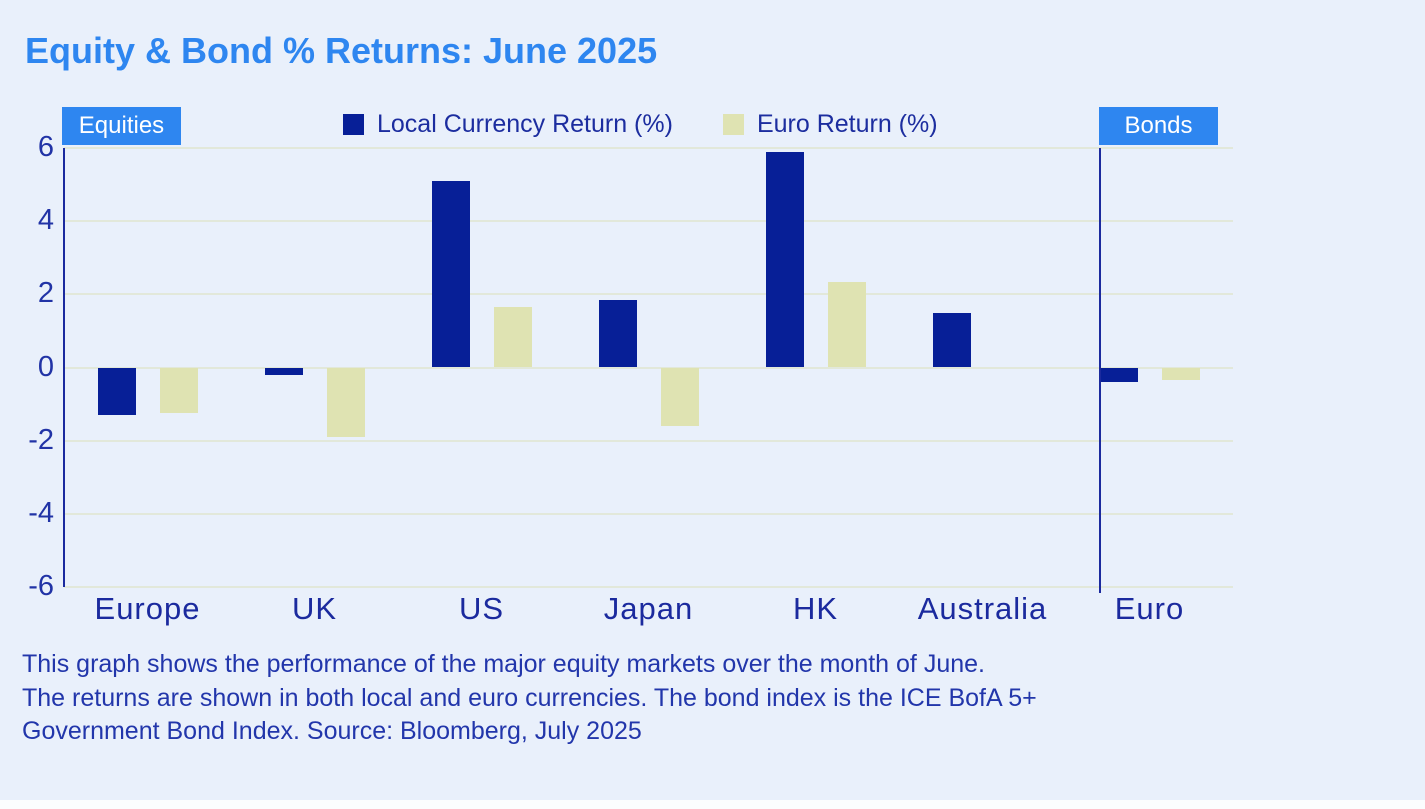 The width and height of the screenshot is (1425, 809). I want to click on bar-euro-local, so click(1118, 375).